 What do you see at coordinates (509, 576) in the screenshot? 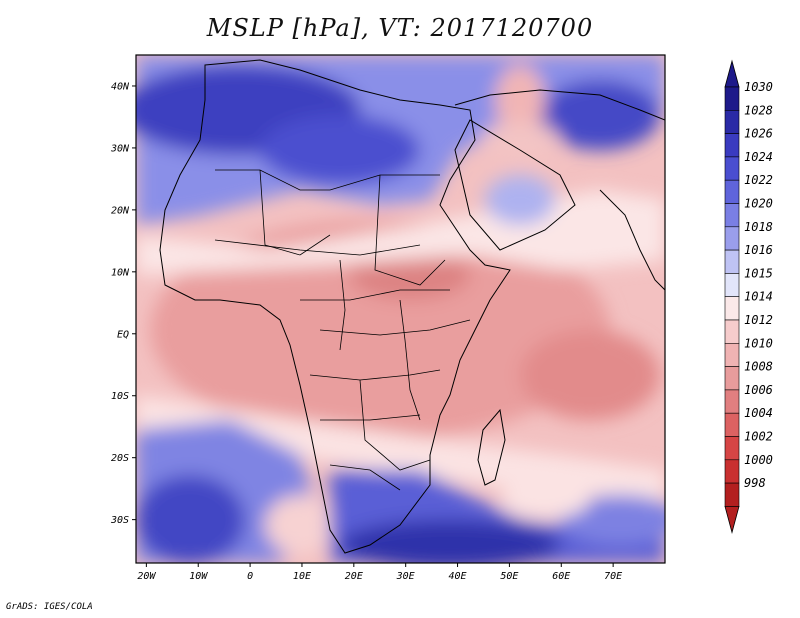
I see `lon-tick-label: 50E` at bounding box center [509, 576].